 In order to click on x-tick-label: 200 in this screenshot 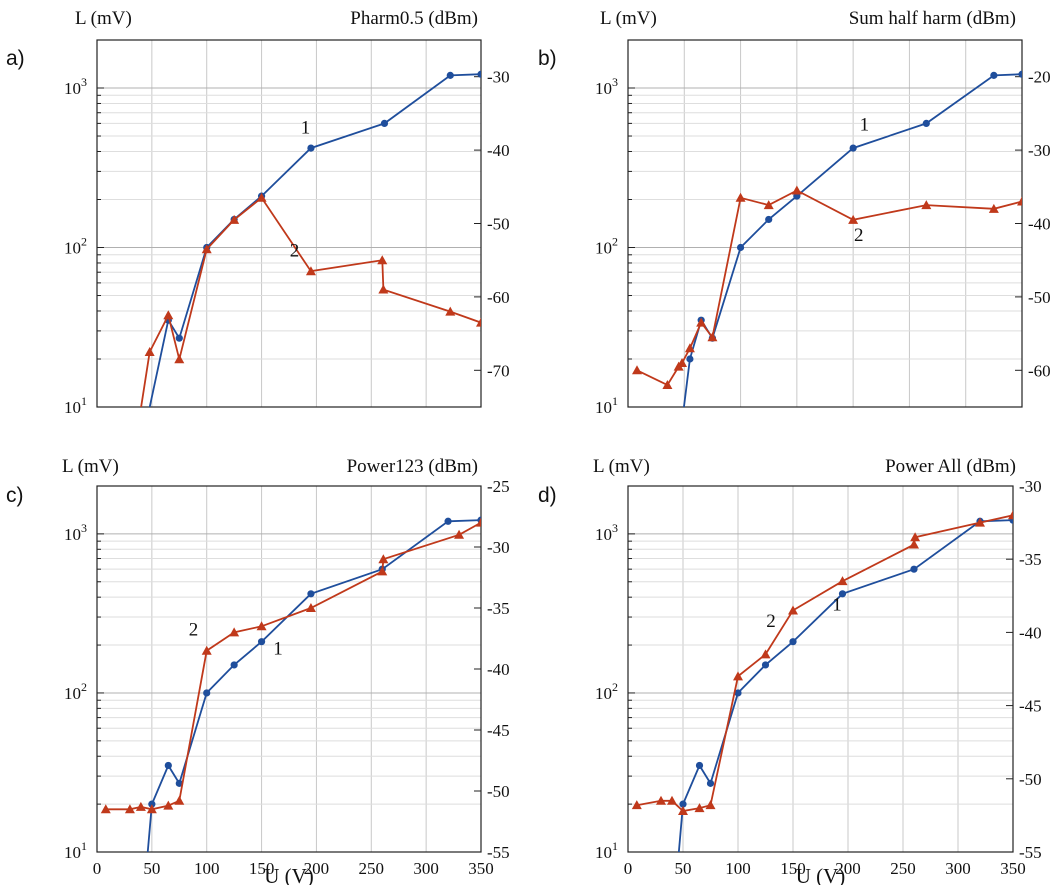, I will do `click(317, 868)`.